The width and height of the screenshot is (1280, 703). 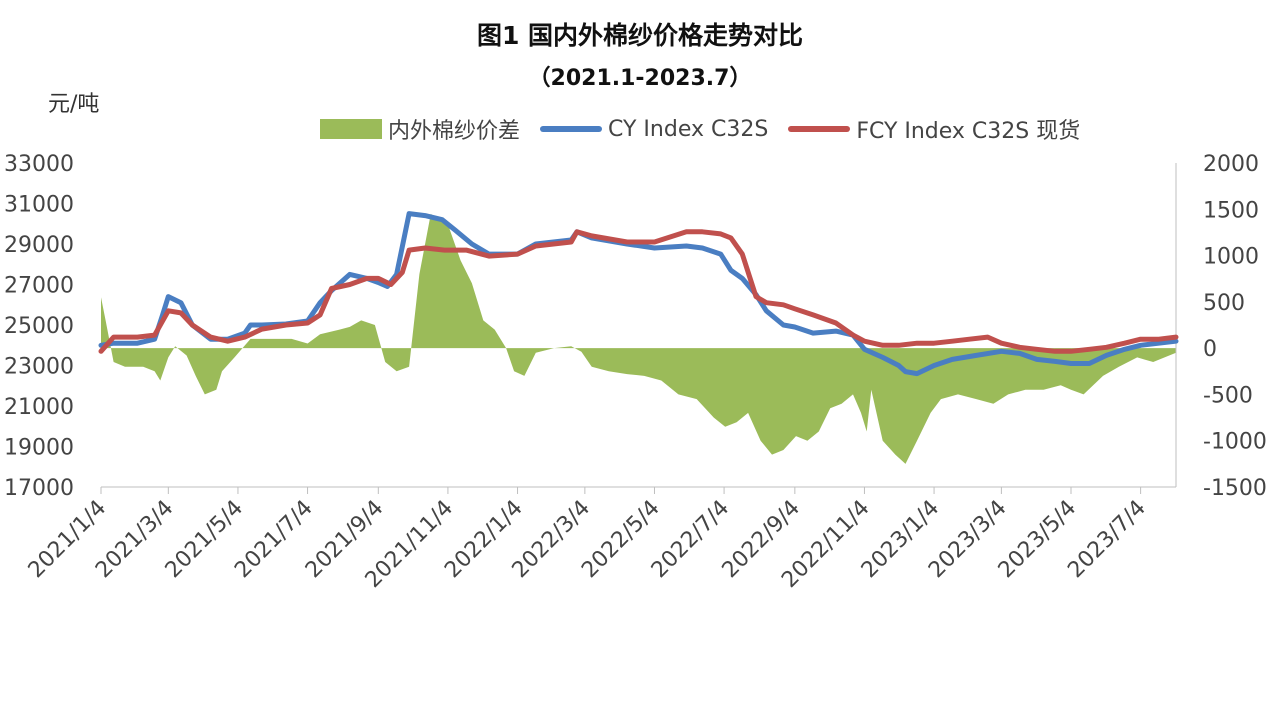 I want to click on left-tick-label: 21000, so click(x=39, y=407).